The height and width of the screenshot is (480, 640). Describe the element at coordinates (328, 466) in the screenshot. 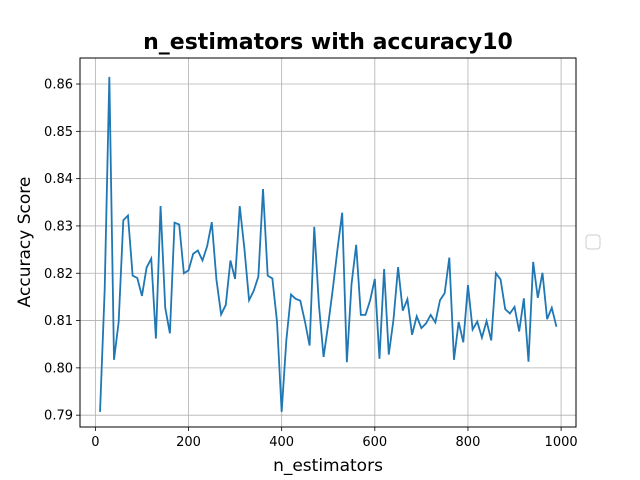

I see `x-axis-label: n_estimators` at that location.